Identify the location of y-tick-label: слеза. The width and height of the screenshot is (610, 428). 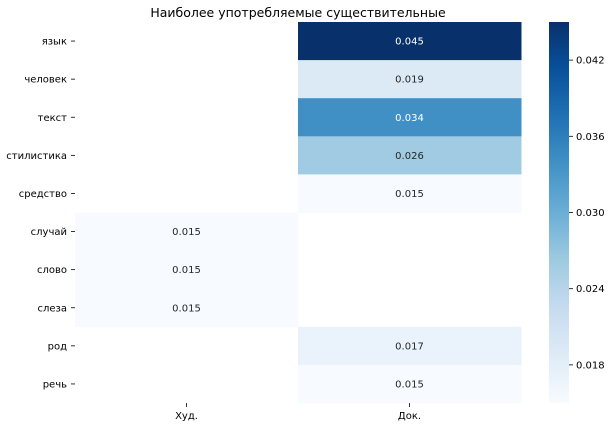
(53, 308).